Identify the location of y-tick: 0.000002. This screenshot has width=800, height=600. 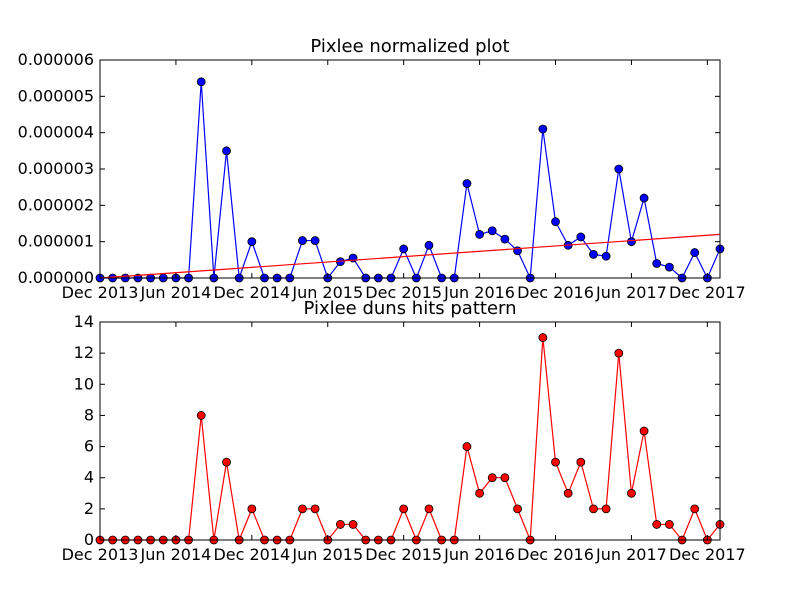
(369, 204).